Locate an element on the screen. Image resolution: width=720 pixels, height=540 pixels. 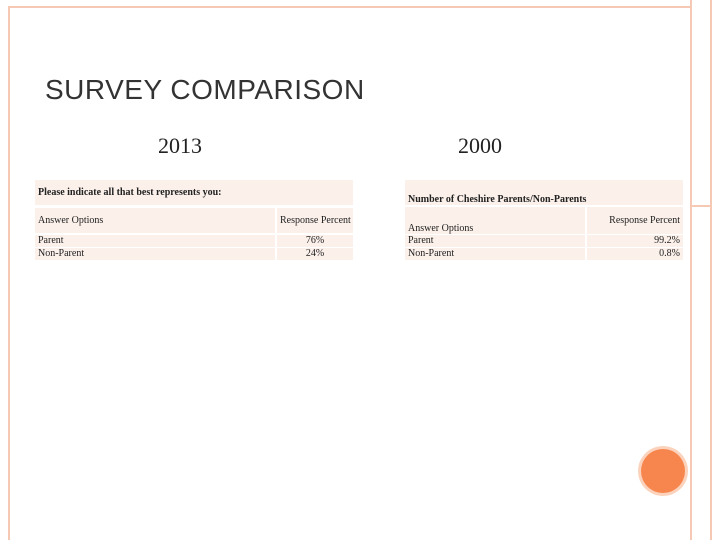
row-value: 24% is located at coordinates (315, 254).